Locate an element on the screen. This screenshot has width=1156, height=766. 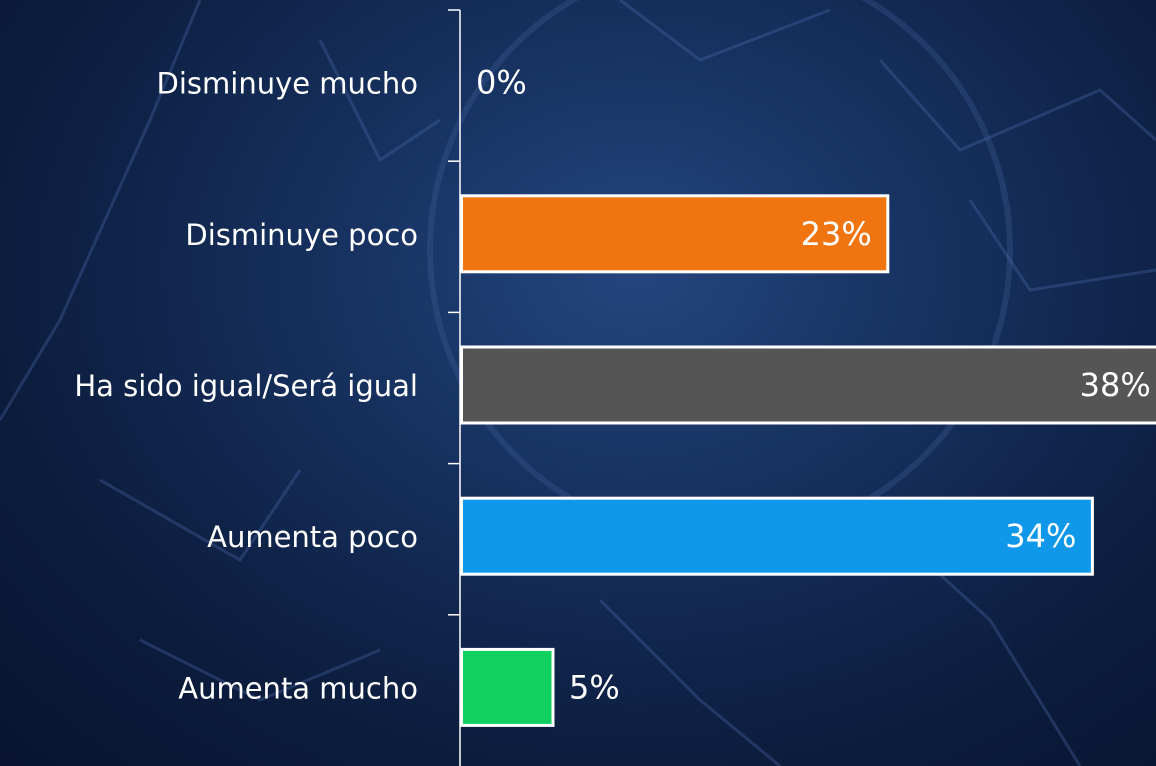
category-label: Disminuye poco is located at coordinates (301, 235).